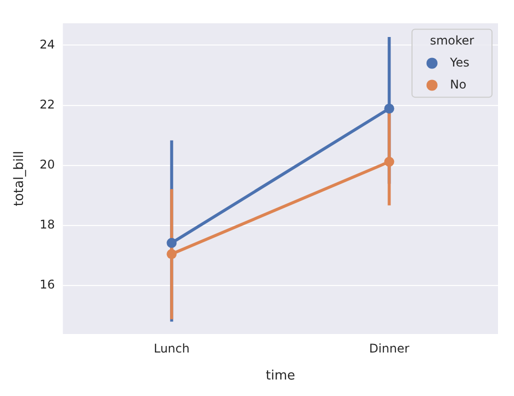 The width and height of the screenshot is (514, 396). I want to click on legend-label: No, so click(458, 84).